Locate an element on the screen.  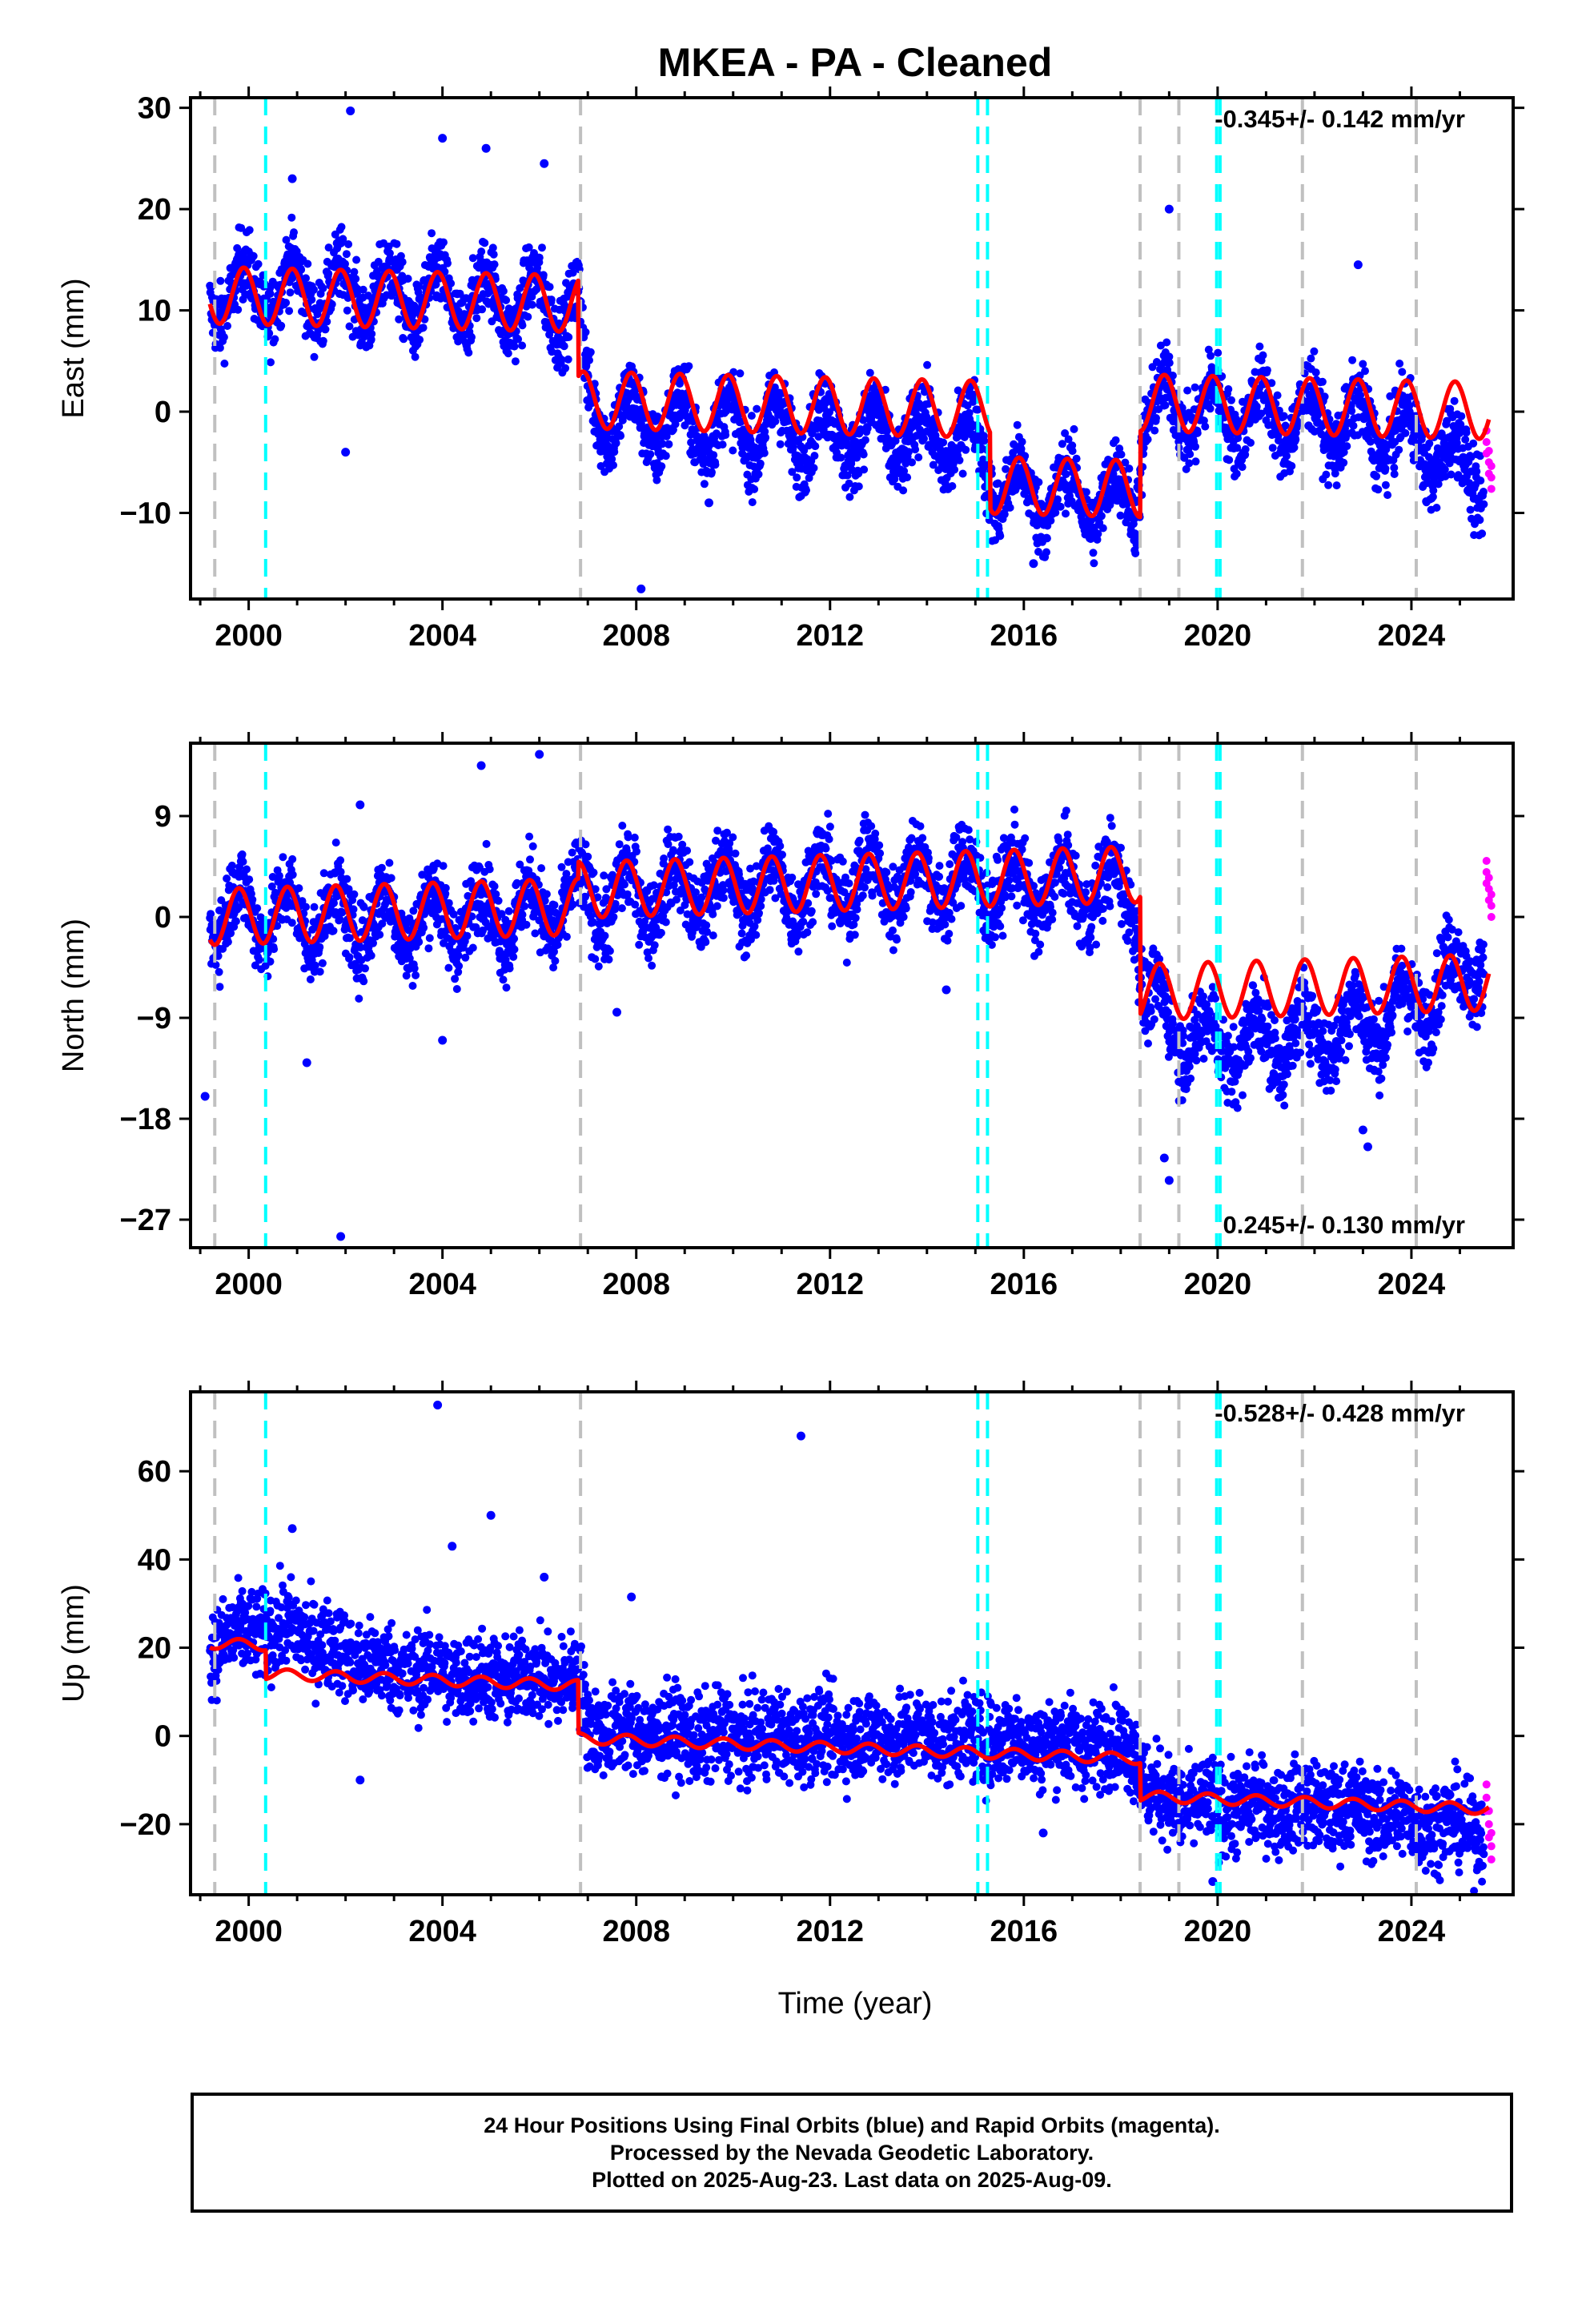
velocity-label: -0.345+/- 0.142 mm/yr is located at coordinates (1340, 119).